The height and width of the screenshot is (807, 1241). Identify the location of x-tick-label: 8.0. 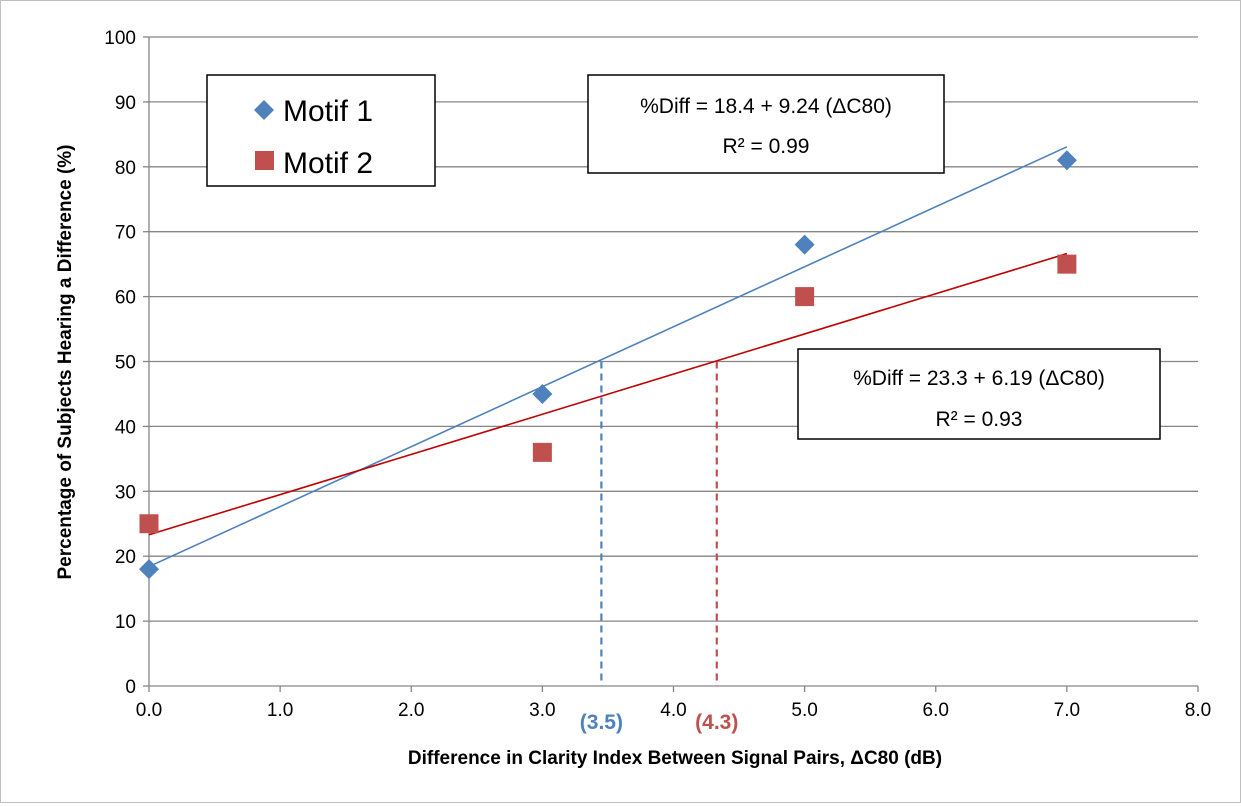
(1198, 710).